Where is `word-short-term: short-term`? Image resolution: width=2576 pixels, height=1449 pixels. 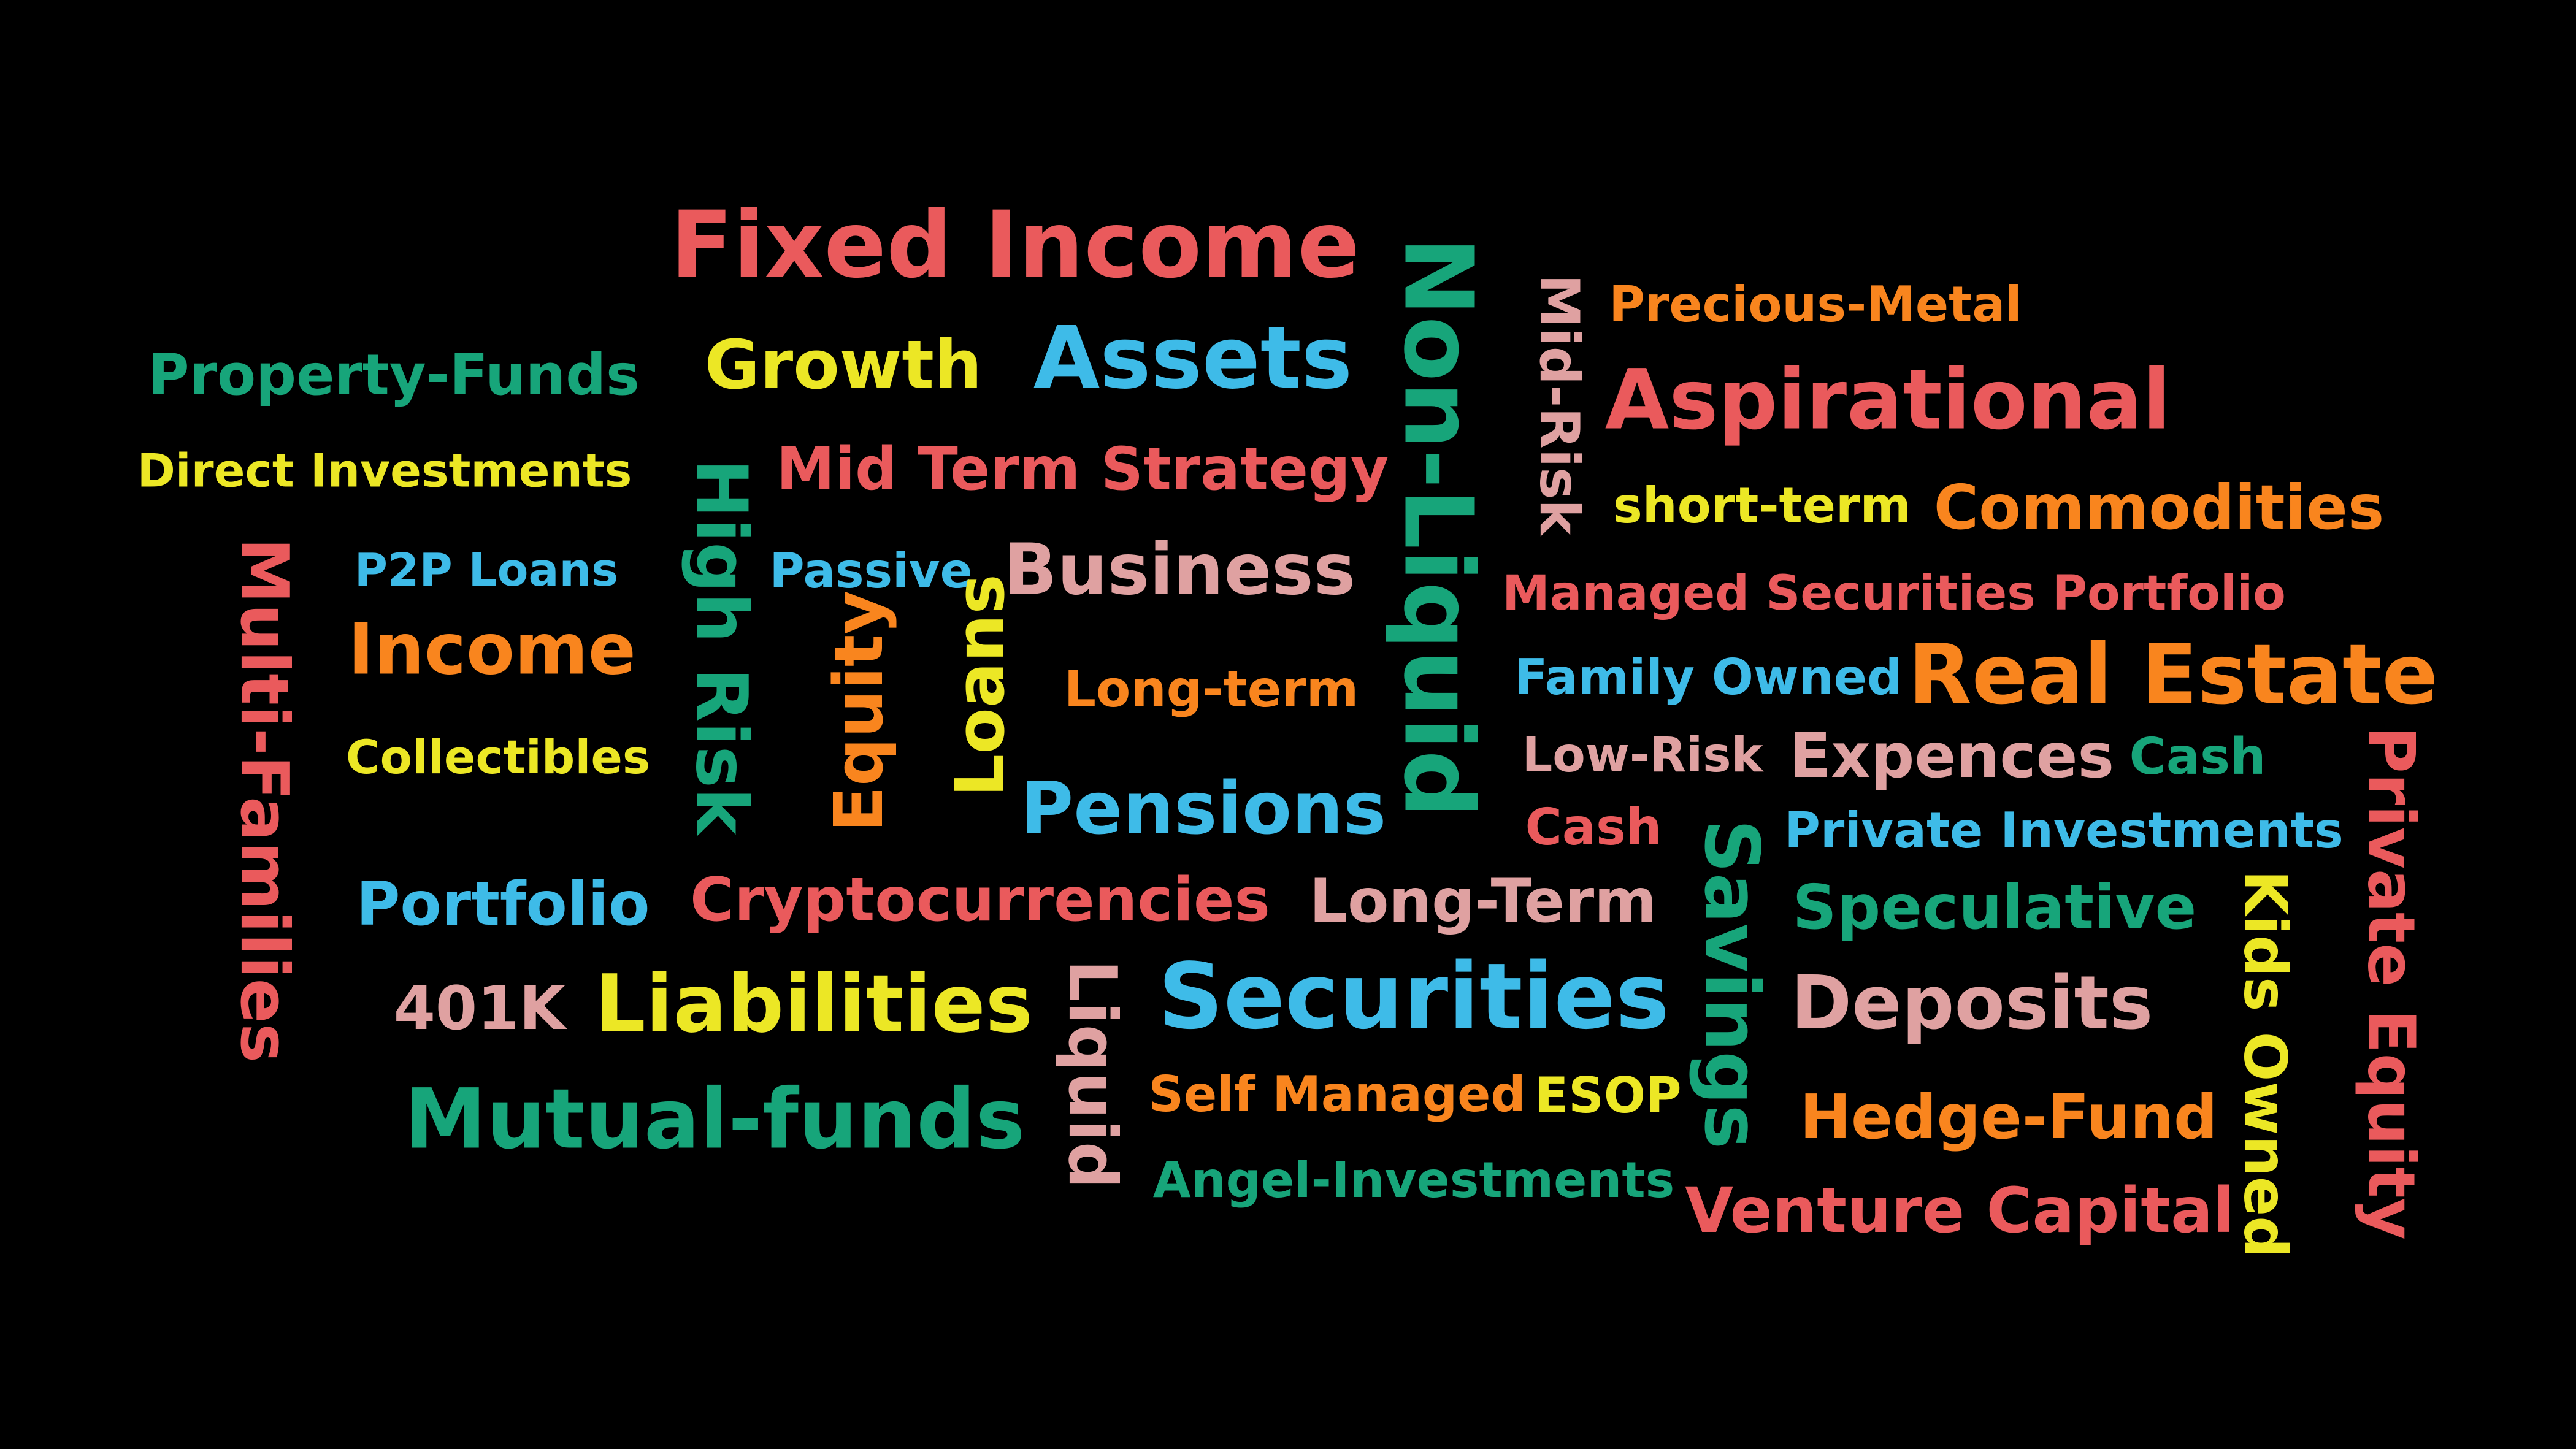 word-short-term: short-term is located at coordinates (1762, 505).